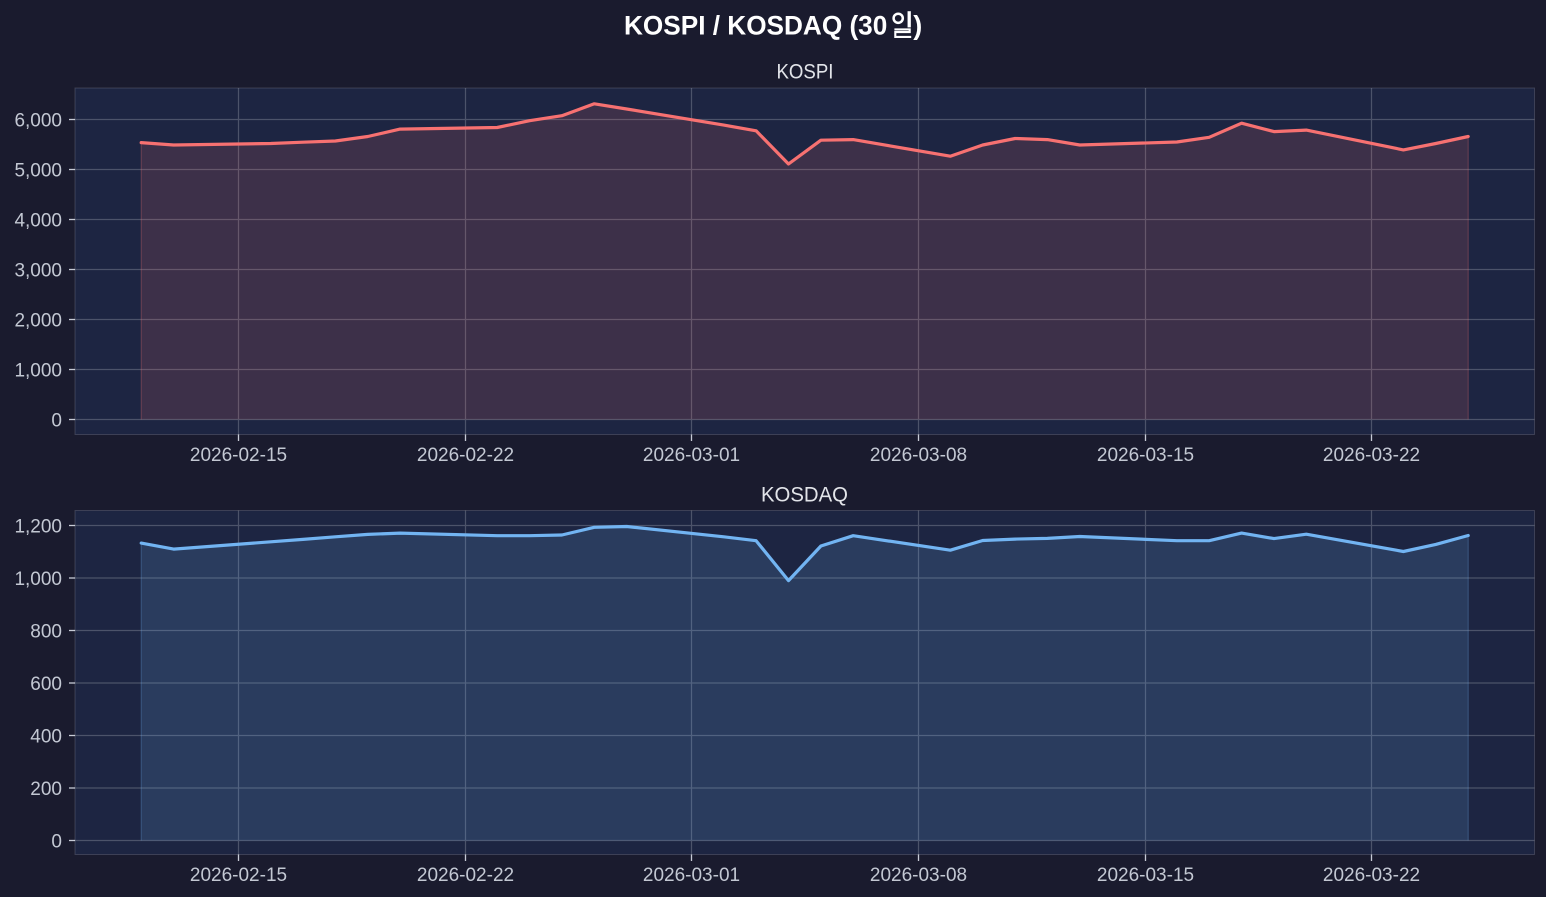  Describe the element at coordinates (46, 631) in the screenshot. I see `svg-text: 800` at that location.